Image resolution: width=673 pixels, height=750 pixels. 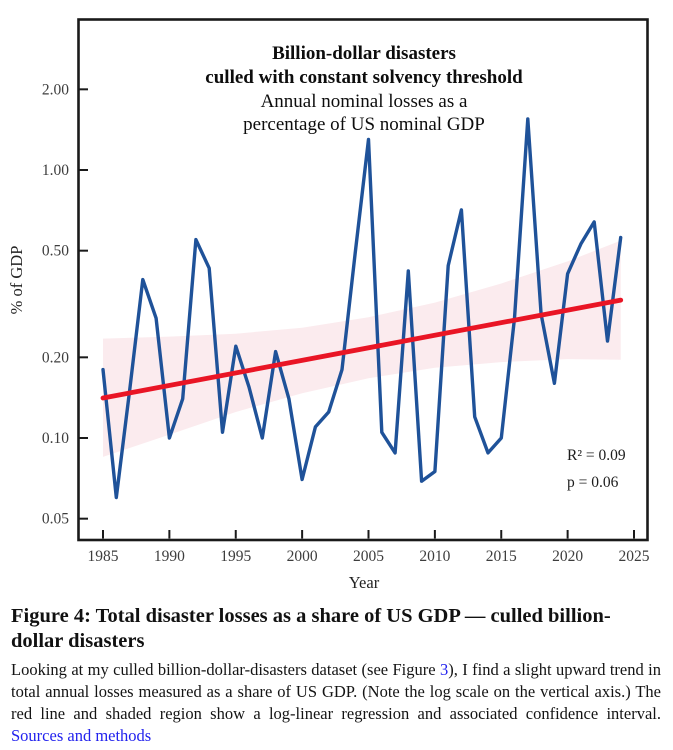 What do you see at coordinates (55, 251) in the screenshot?
I see `y-tick-label: 0.50` at bounding box center [55, 251].